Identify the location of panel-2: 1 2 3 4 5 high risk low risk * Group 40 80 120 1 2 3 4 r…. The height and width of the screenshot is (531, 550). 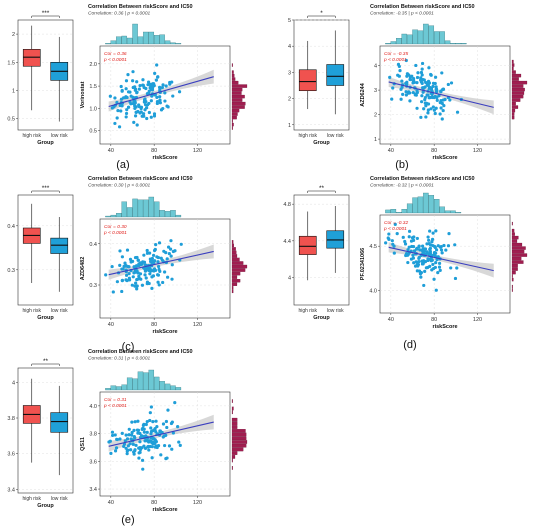
(408, 87).